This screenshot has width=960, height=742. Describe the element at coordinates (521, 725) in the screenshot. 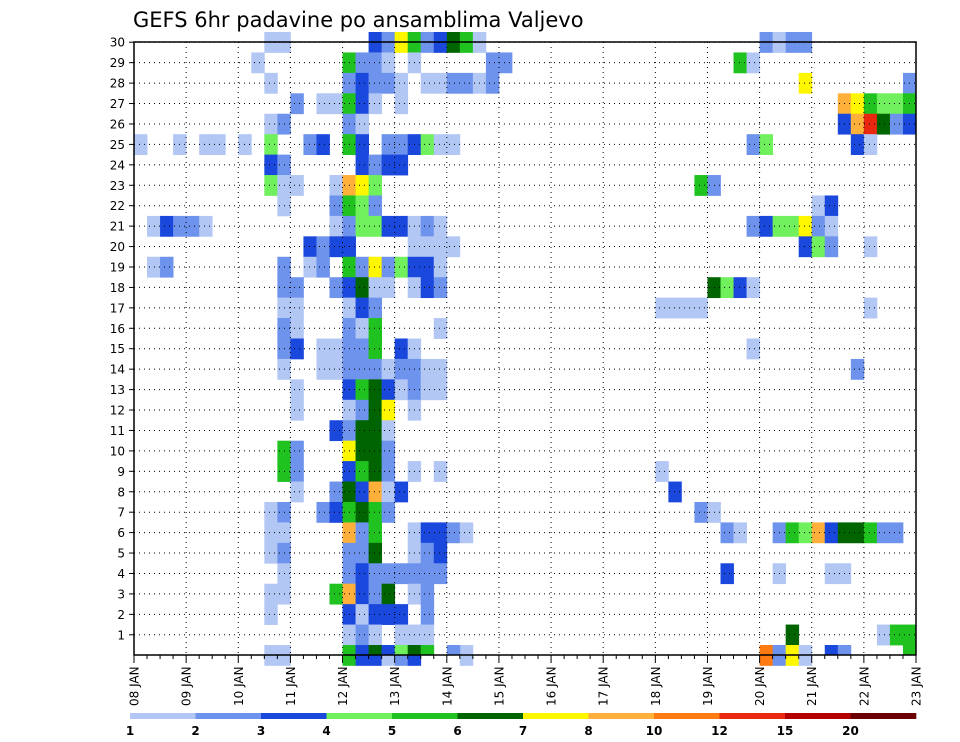

I see `colorbar: 1 2 3 4 5 6 7 8 10 12 15 20` at that location.